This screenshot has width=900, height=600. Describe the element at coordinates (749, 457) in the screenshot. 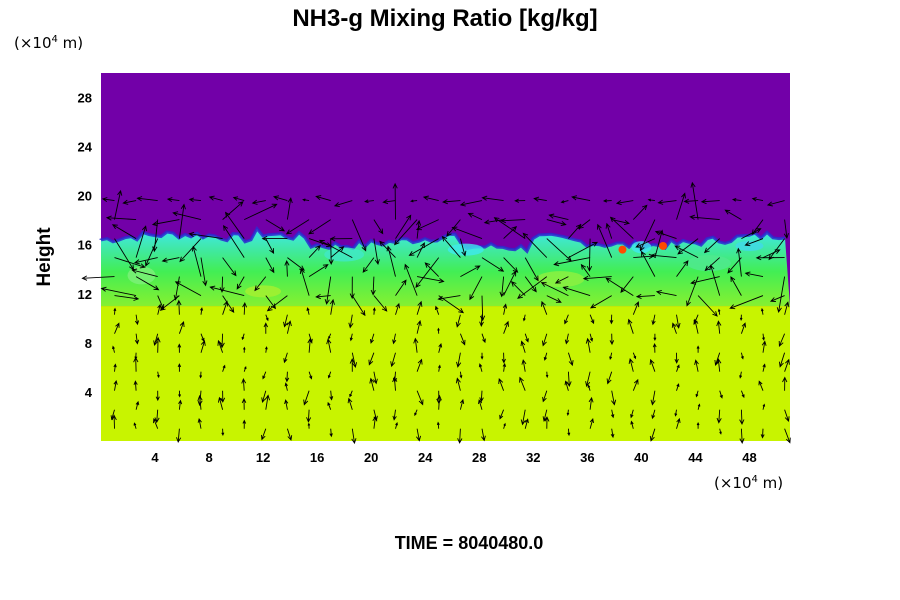

I see `x-tick-label: 48` at that location.